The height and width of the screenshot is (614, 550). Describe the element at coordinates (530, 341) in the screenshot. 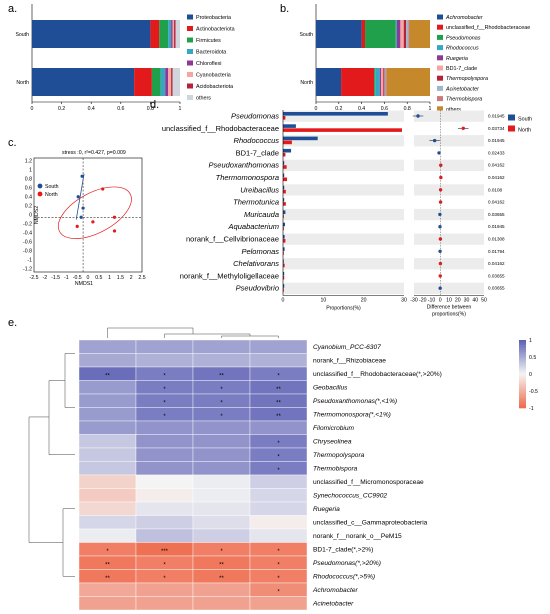

I see `colorbar-tick-label: 1` at that location.